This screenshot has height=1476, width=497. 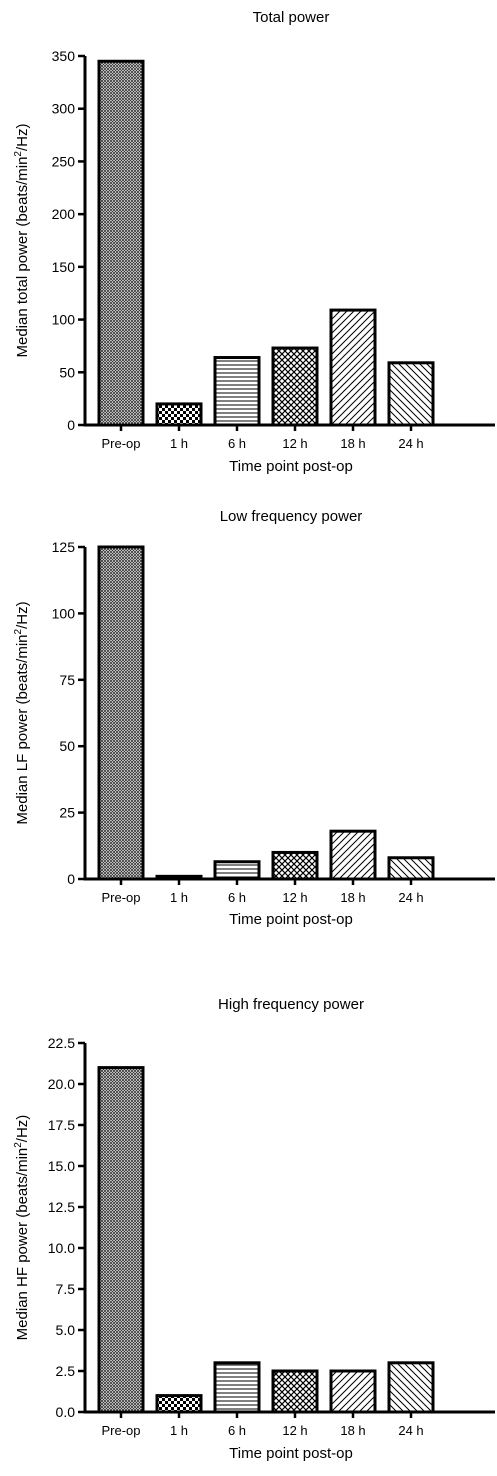 I want to click on y-tick-label: 75, so click(x=67, y=680).